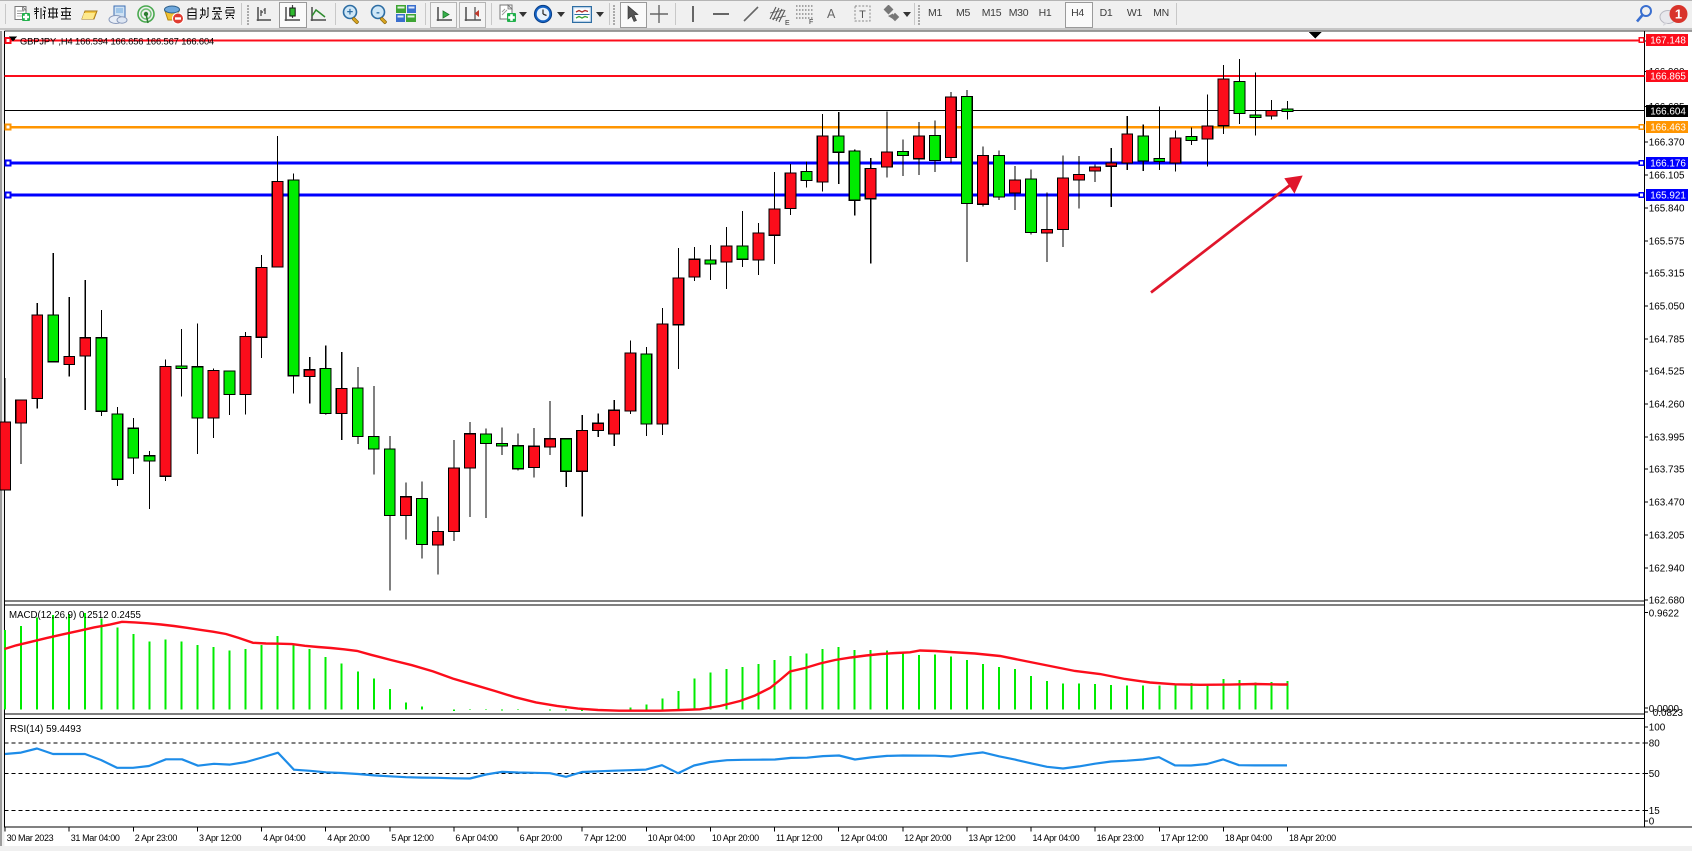  I want to click on svg-text: 165.921, so click(1668, 196).